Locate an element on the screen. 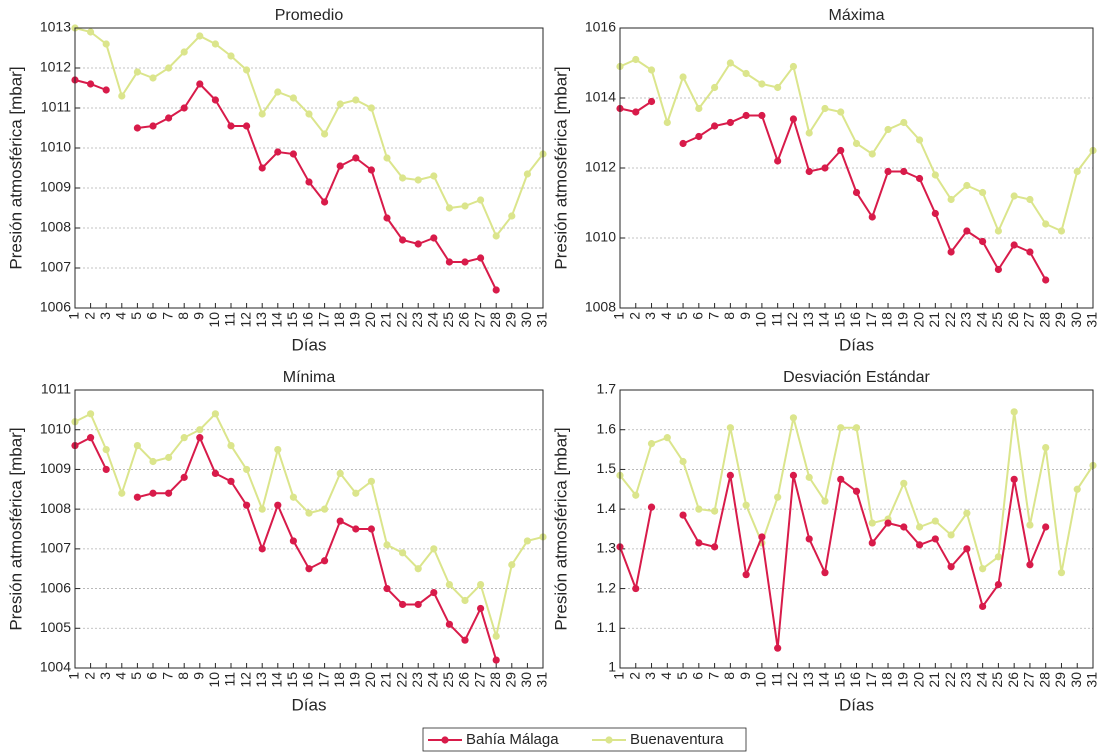 This screenshot has height=752, width=1099. x-tick-label: 17 is located at coordinates (871, 680).